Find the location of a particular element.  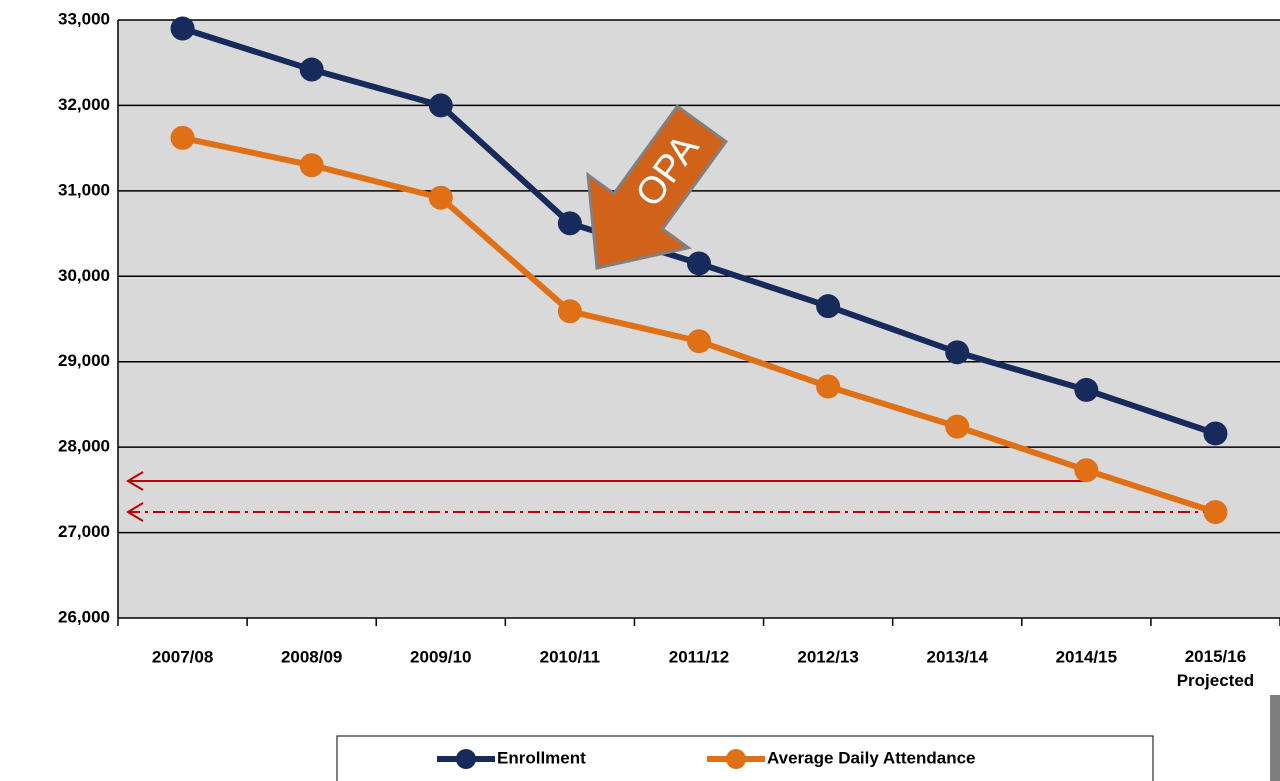

x-tick-label: 2010/11 is located at coordinates (570, 656).